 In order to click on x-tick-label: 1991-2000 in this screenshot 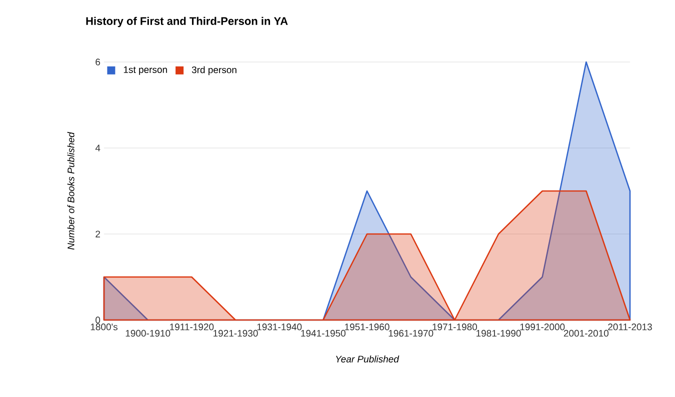, I will do `click(542, 327)`.